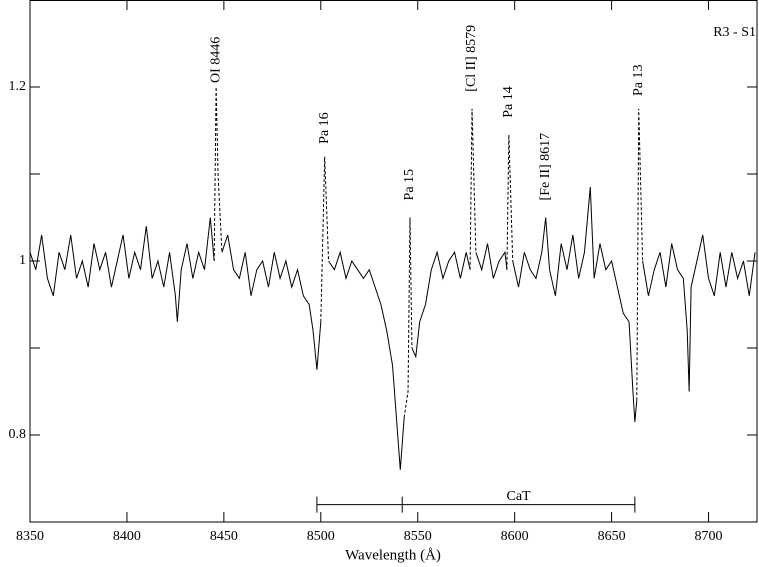 This screenshot has width=759, height=567. Describe the element at coordinates (508, 102) in the screenshot. I see `line-label: Pa 14` at that location.